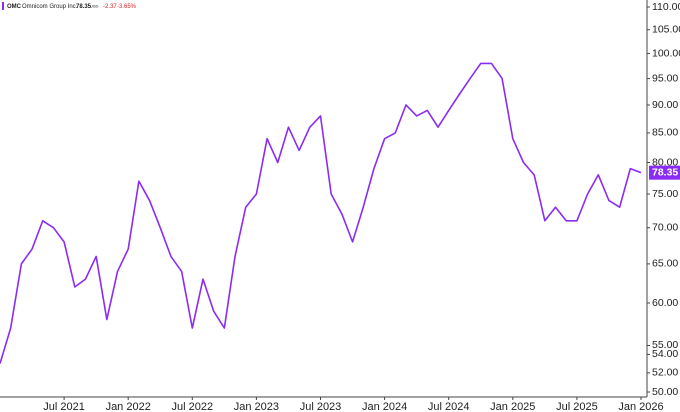 The height and width of the screenshot is (412, 680). Describe the element at coordinates (110, 7) in the screenshot. I see `change: -2.37` at that location.